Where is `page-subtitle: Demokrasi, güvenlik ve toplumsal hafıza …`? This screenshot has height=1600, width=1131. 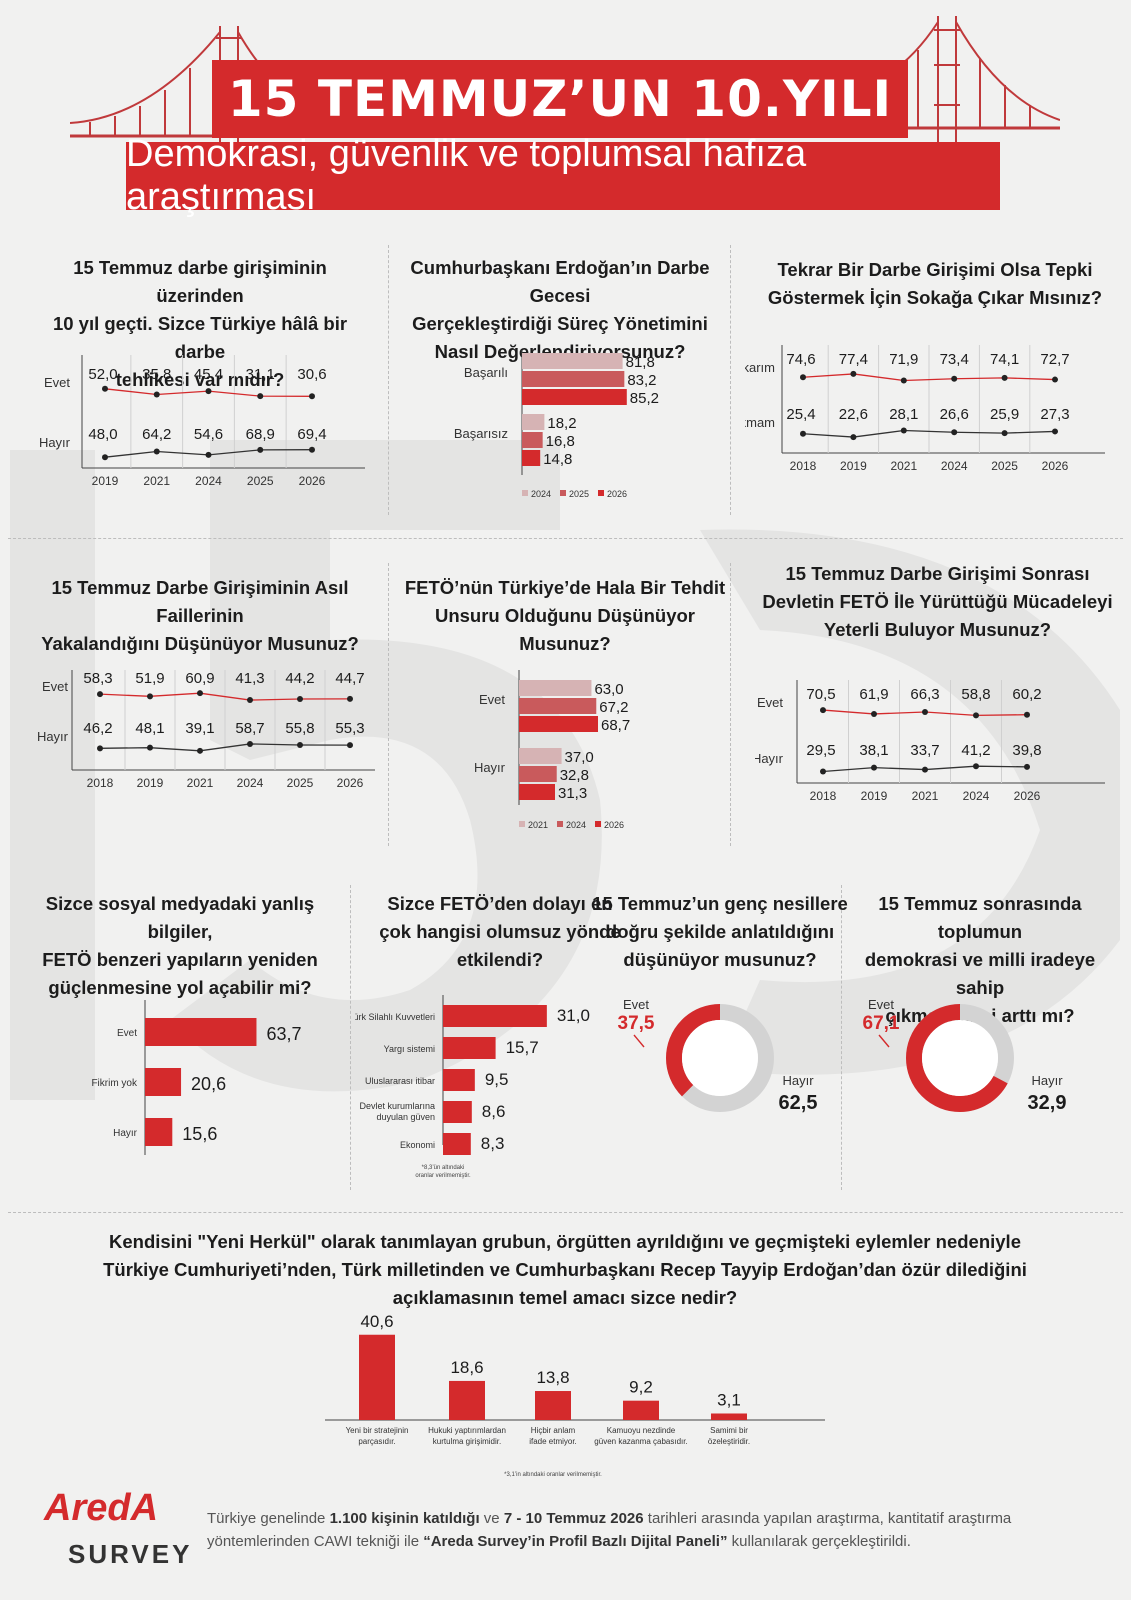
page-subtitle: Demokrasi, güvenlik ve toplumsal hafıza … is located at coordinates (466, 175).